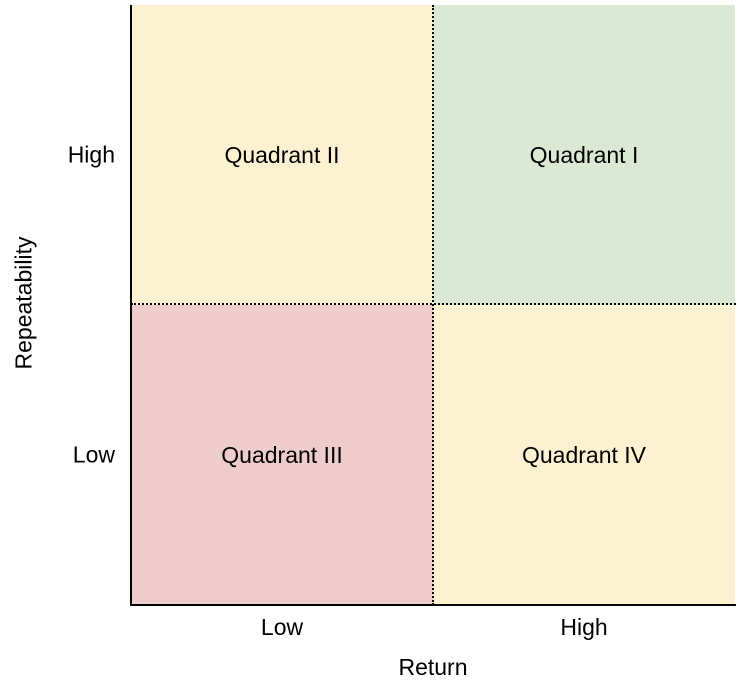 This screenshot has width=742, height=688. I want to click on vertical-divider, so click(433, 305).